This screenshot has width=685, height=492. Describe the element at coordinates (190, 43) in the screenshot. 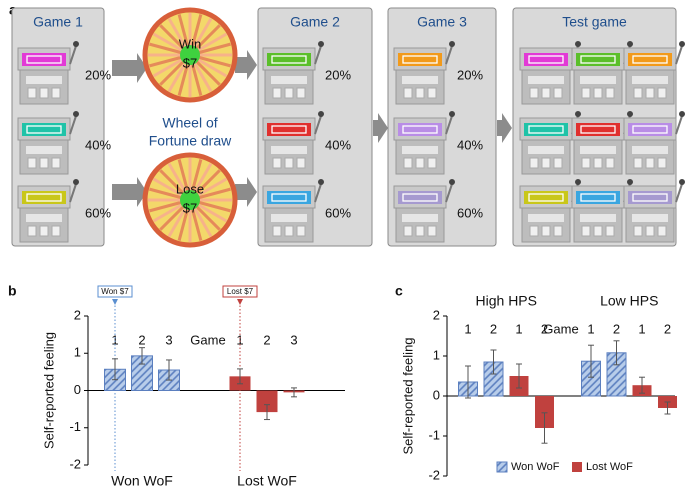

I see `wheel-outcome: Win` at that location.